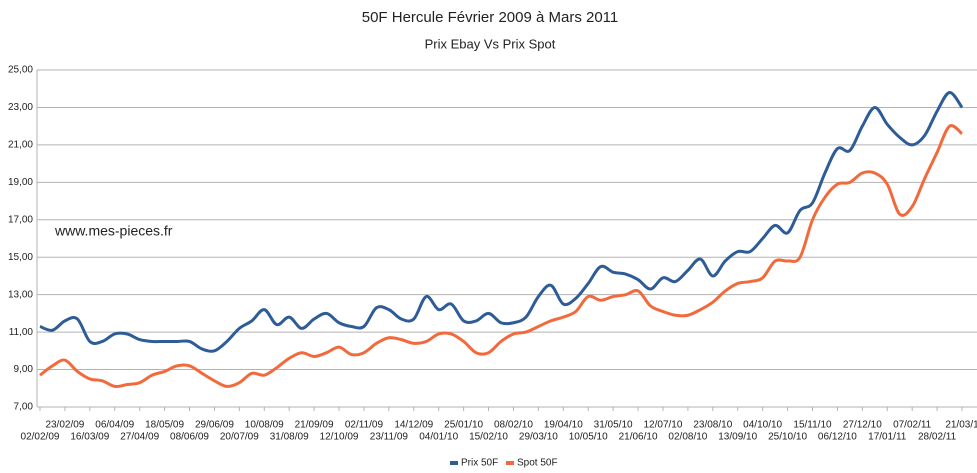  What do you see at coordinates (139, 437) in the screenshot?
I see `x-tick-label: 27/04/09` at bounding box center [139, 437].